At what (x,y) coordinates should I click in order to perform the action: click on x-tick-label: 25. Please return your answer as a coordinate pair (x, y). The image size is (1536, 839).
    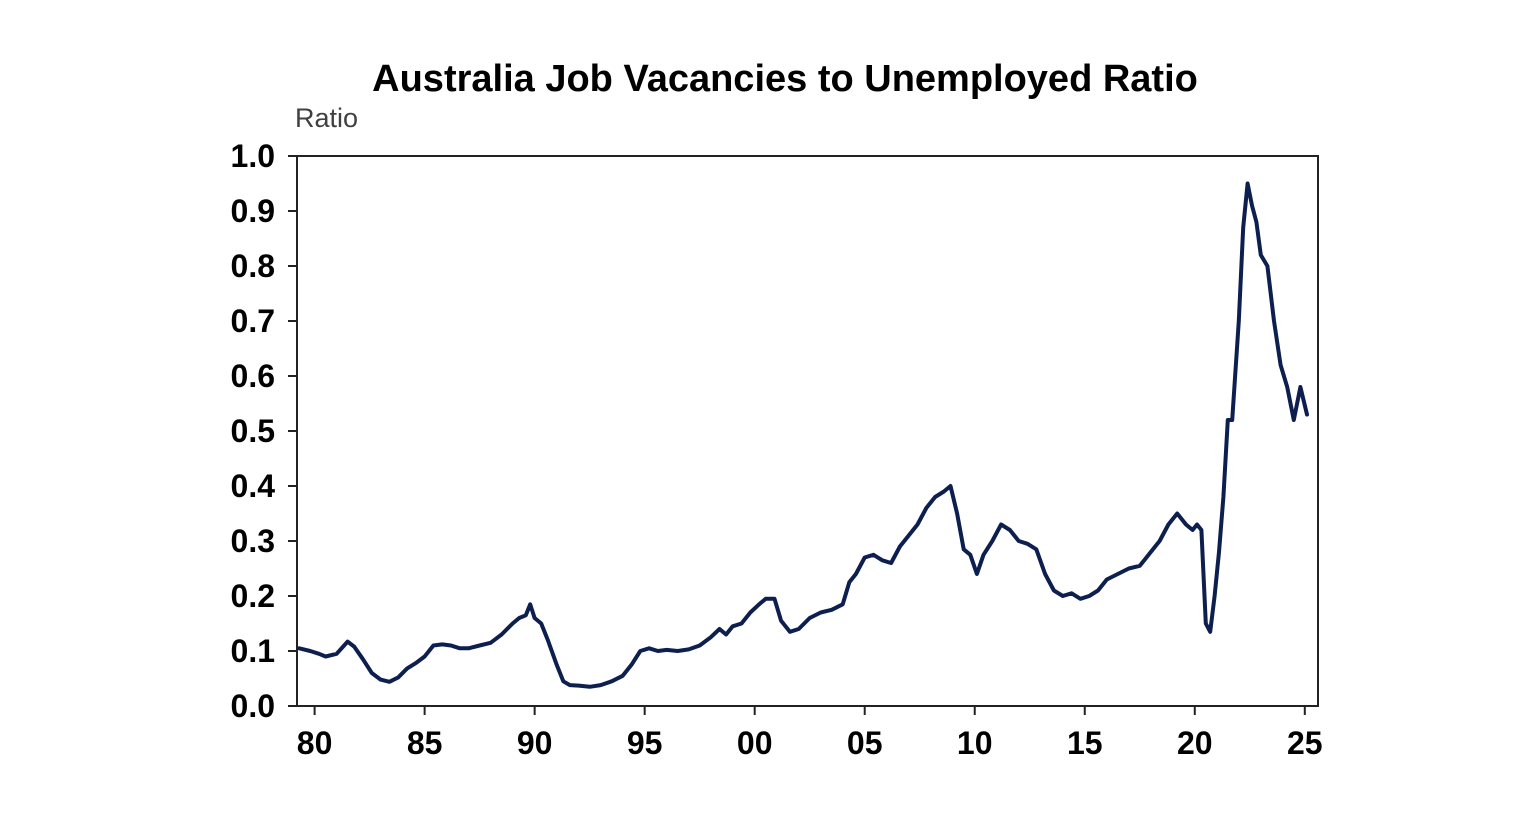
    Looking at the image, I should click on (1305, 743).